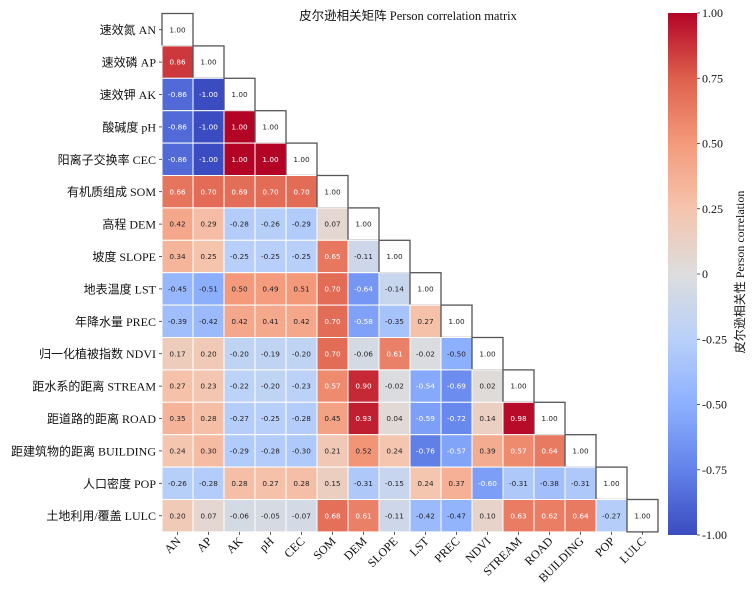  Describe the element at coordinates (239, 418) in the screenshot. I see `heatmap-cell: -0.27` at that location.